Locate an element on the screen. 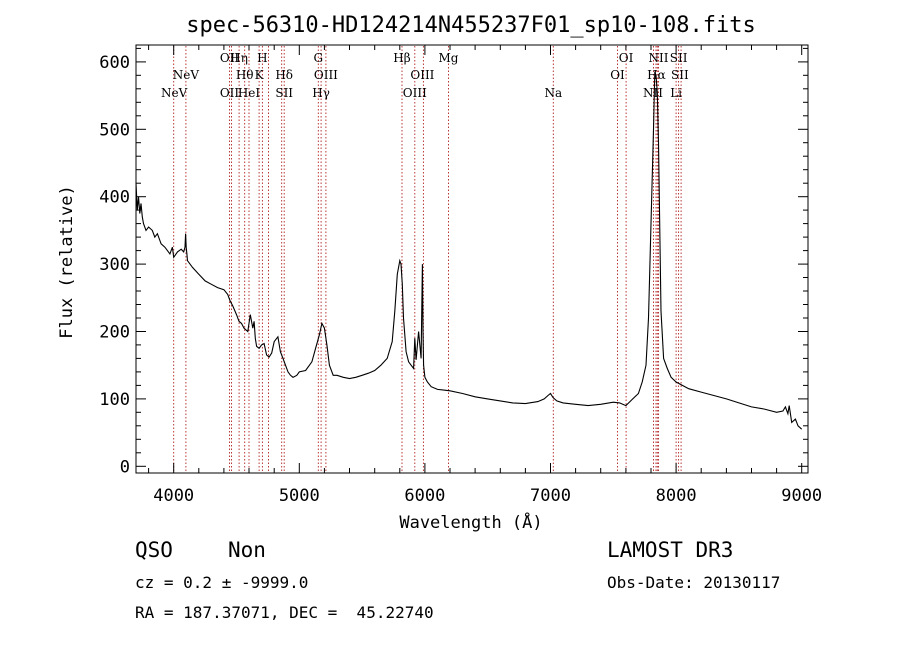  x-tick-label-0: 4000 is located at coordinates (173, 496).